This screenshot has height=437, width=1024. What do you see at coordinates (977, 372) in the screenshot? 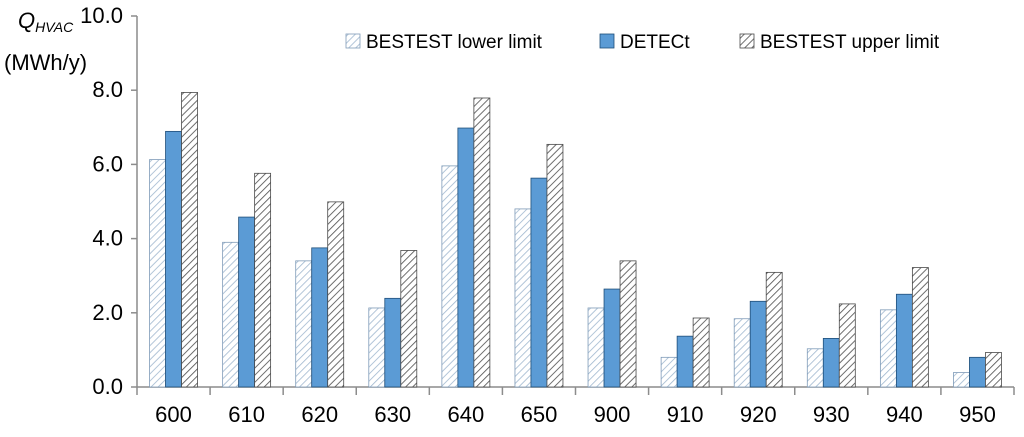
I see `bar-950-solid` at bounding box center [977, 372].